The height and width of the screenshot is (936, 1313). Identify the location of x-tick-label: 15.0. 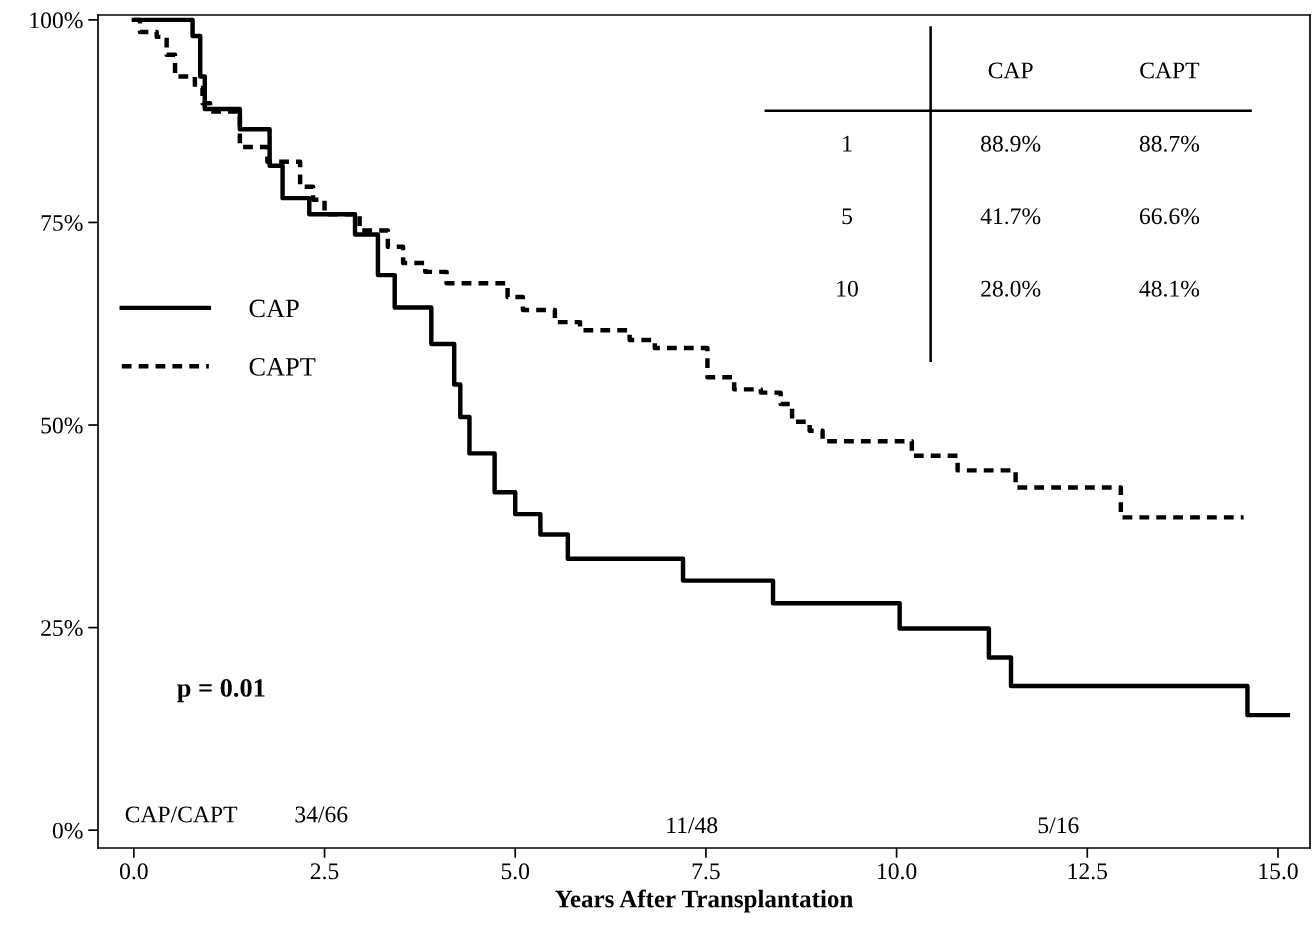
(1278, 871).